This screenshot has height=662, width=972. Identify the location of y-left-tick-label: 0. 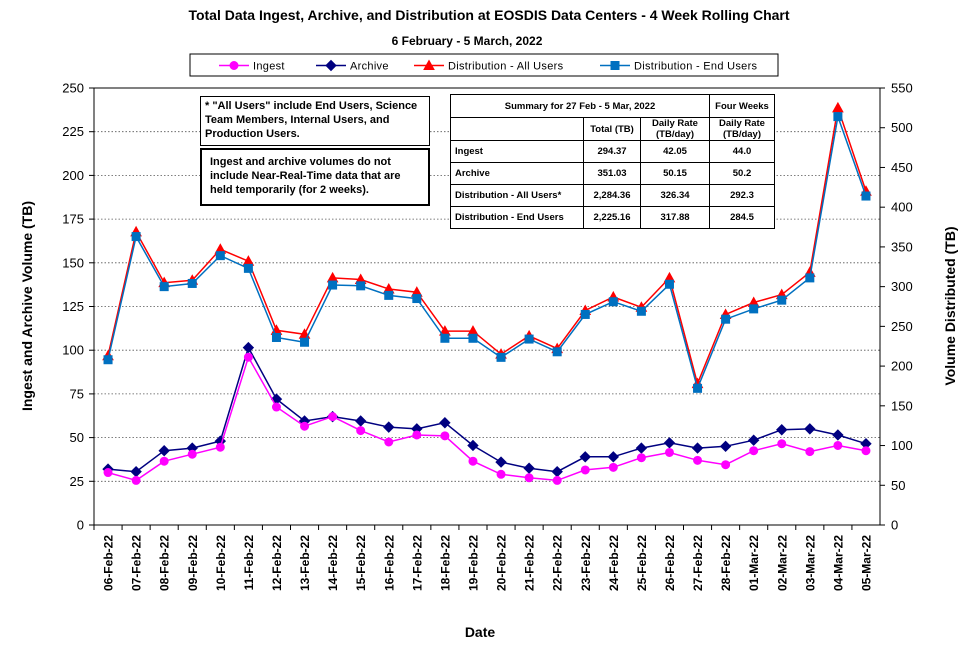
(80, 525).